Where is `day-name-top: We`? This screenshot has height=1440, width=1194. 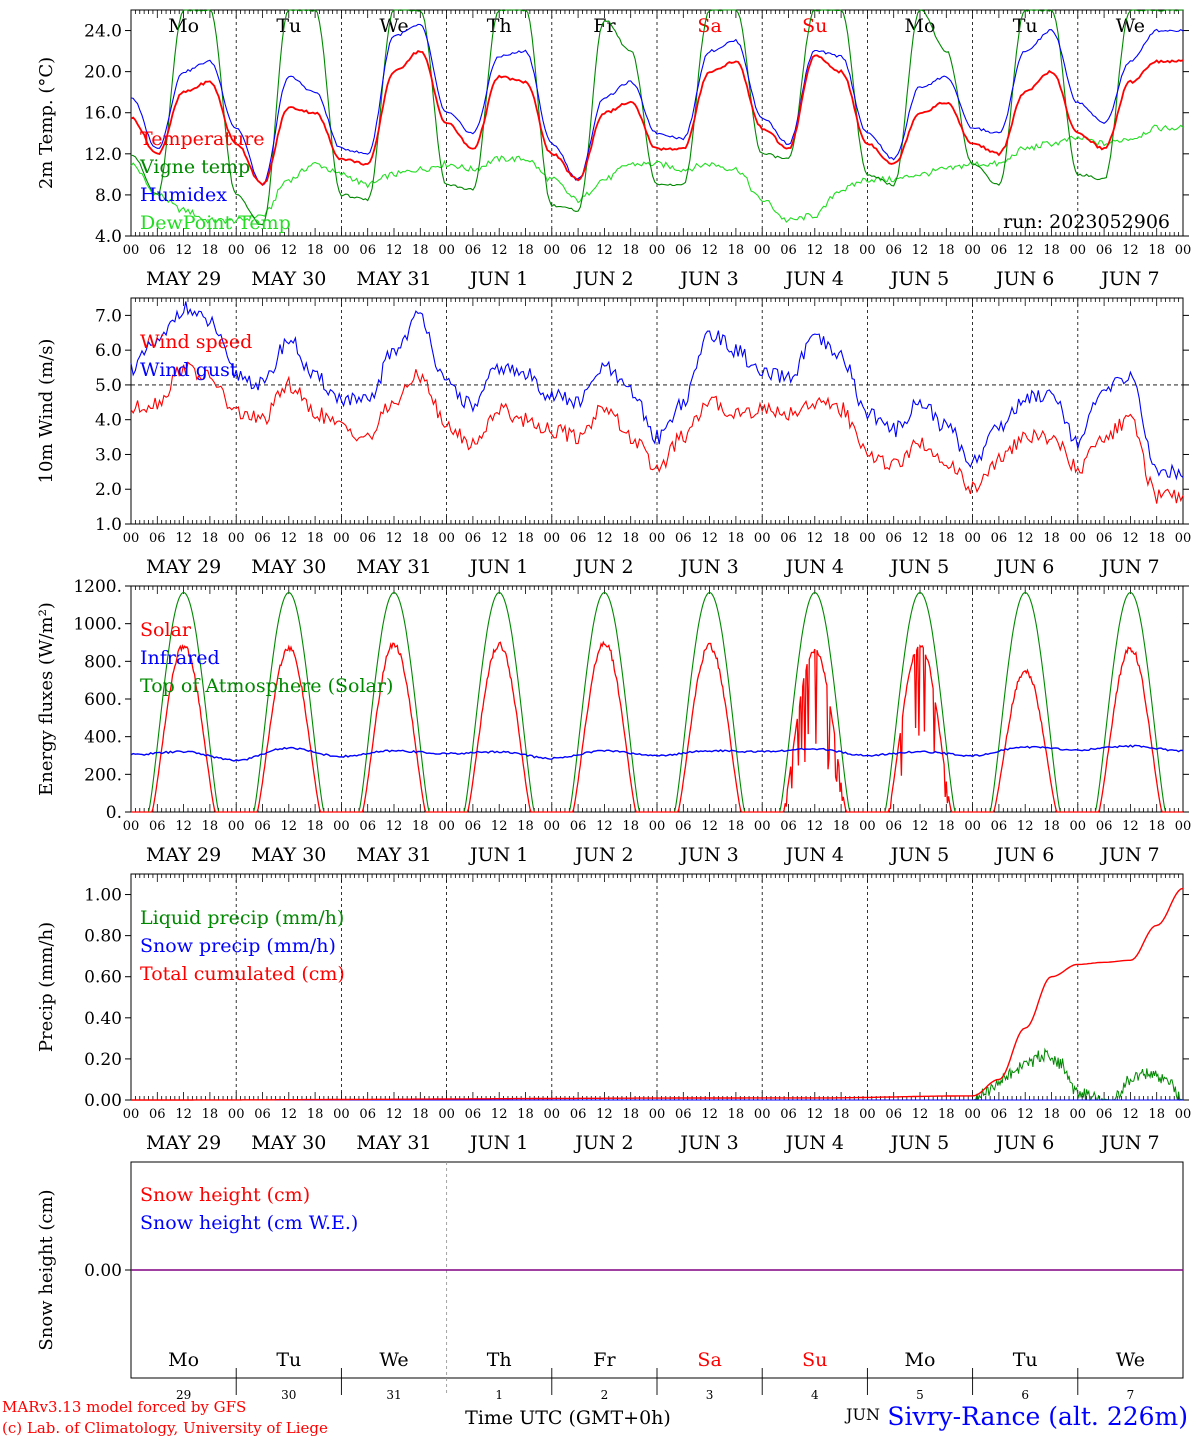
day-name-top: We is located at coordinates (393, 26).